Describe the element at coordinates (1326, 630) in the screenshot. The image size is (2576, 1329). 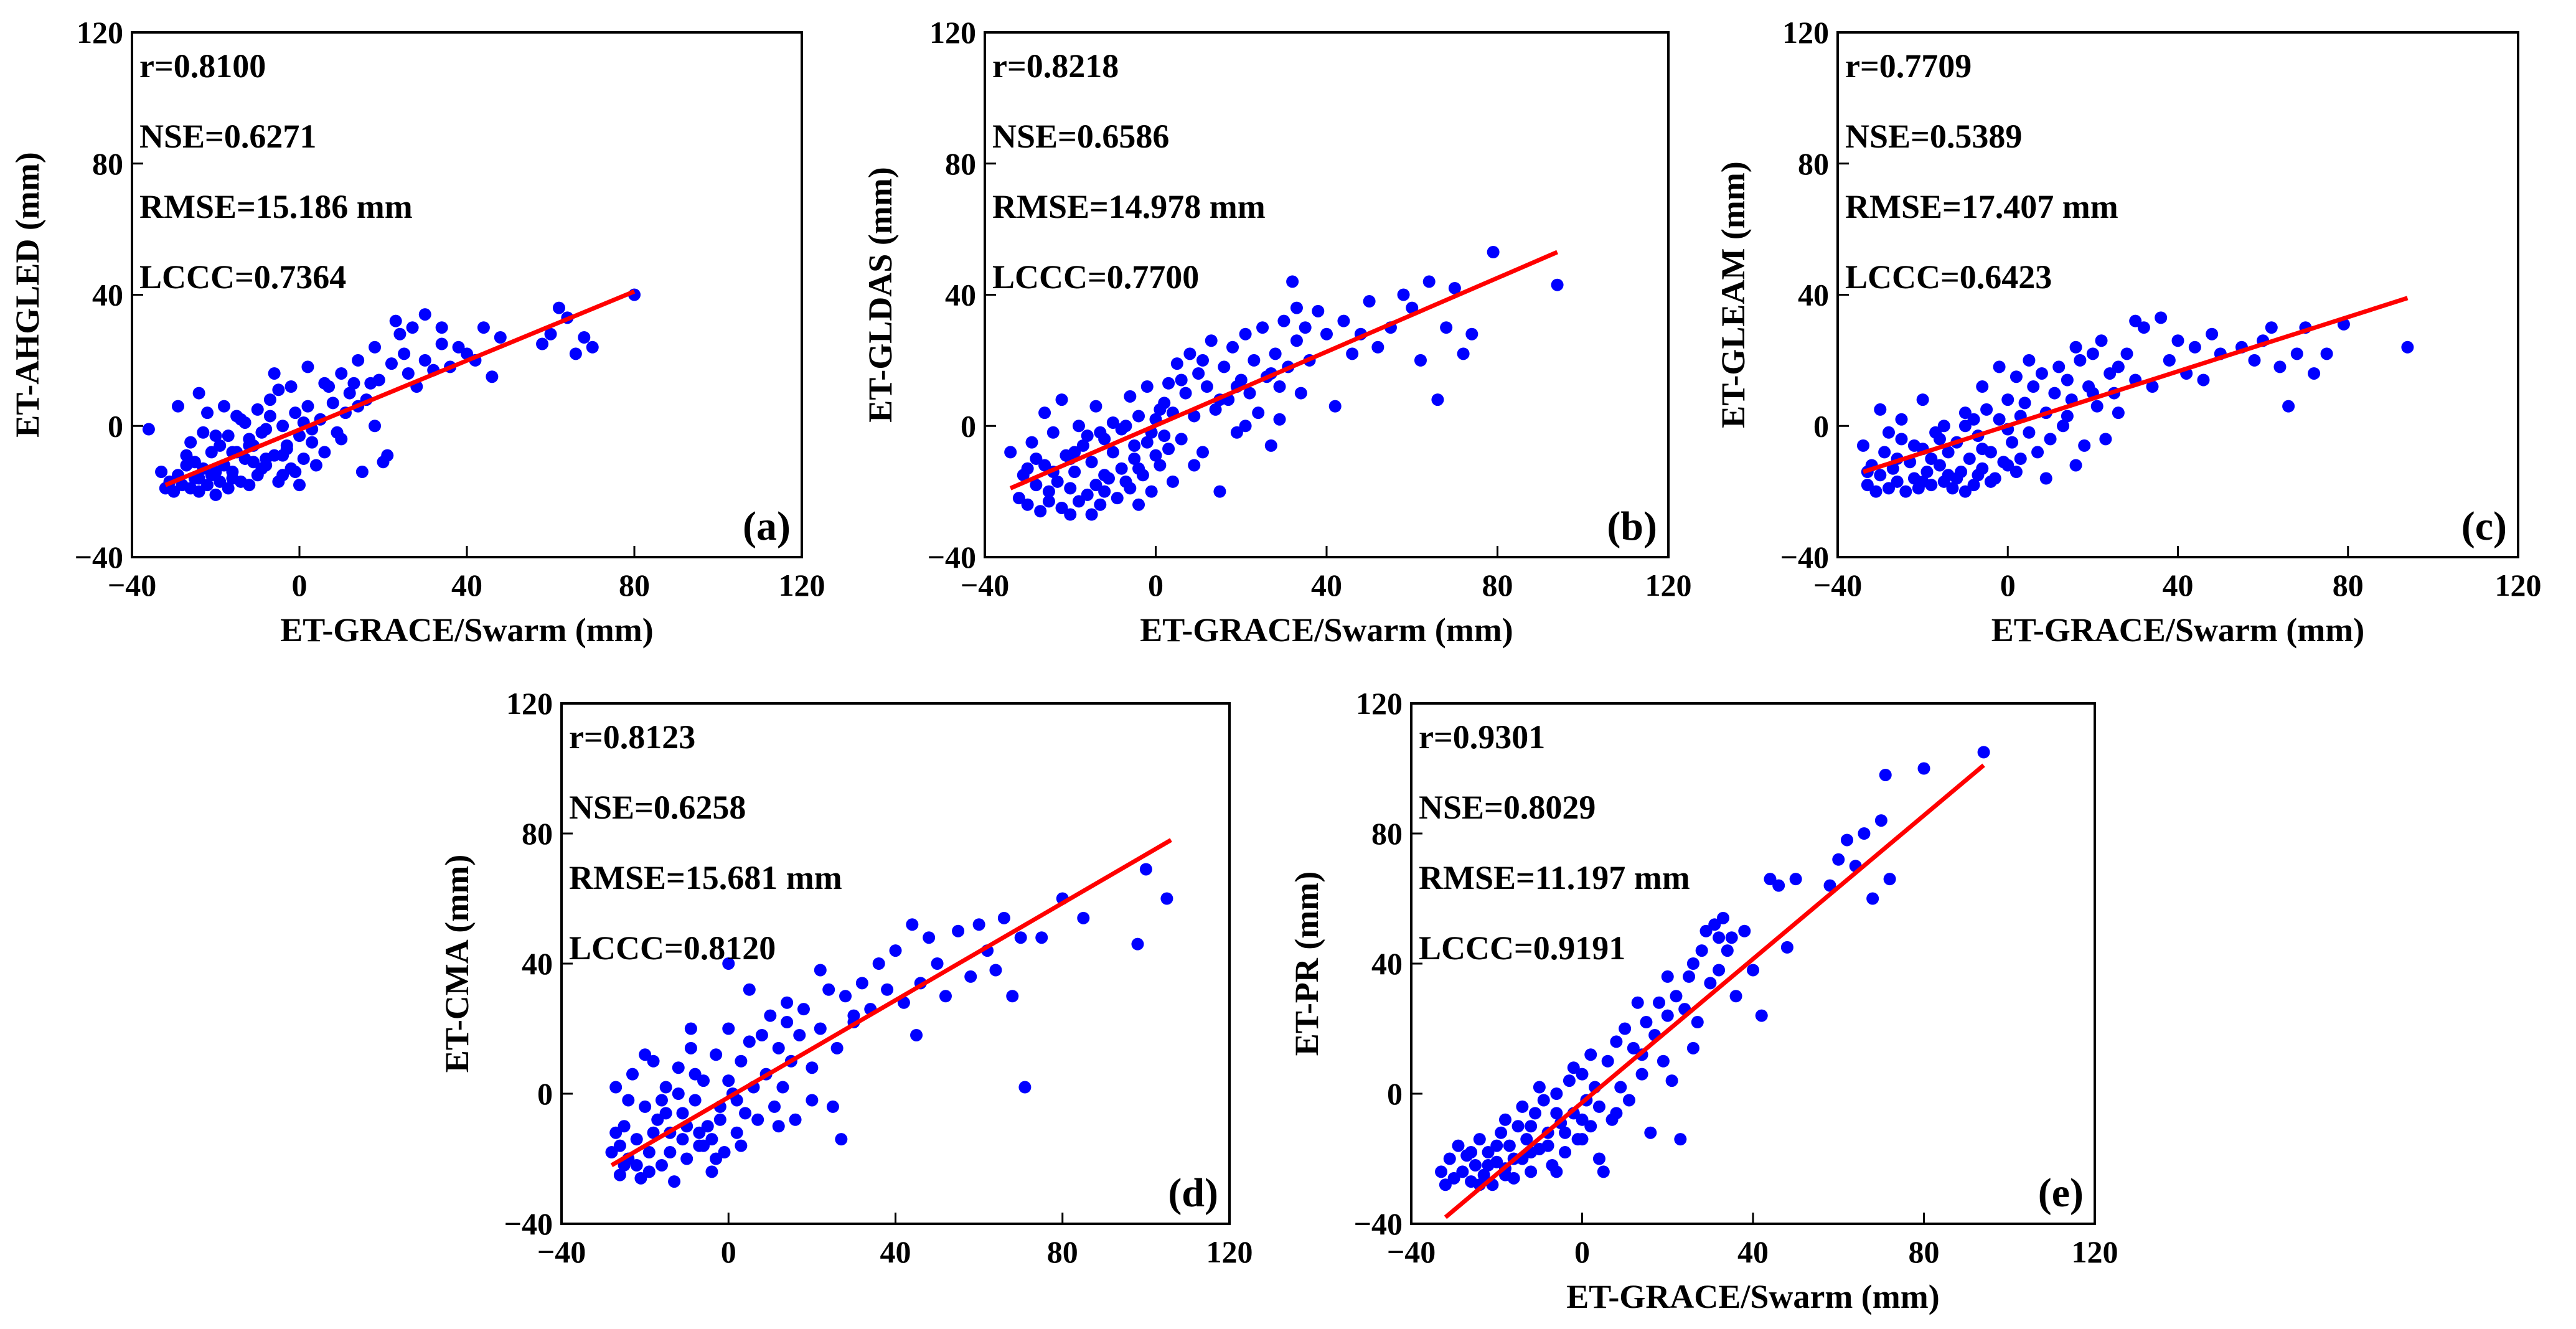
I see `x-axis-label: ET-GRACE/Swarm (mm)` at that location.